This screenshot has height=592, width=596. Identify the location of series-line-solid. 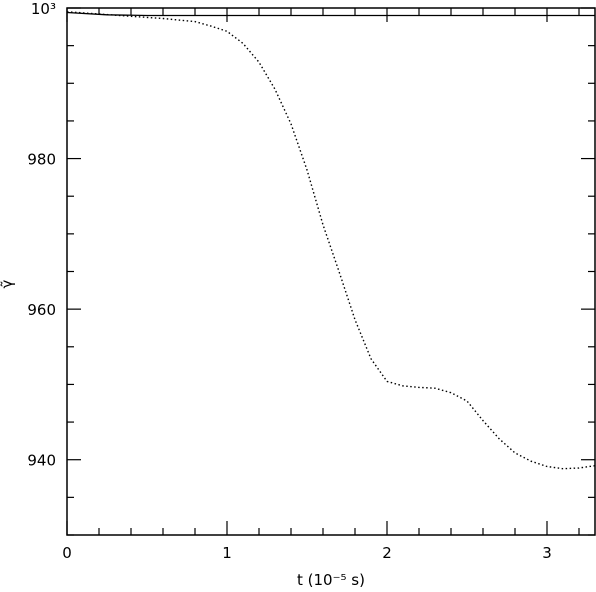
(330, 14).